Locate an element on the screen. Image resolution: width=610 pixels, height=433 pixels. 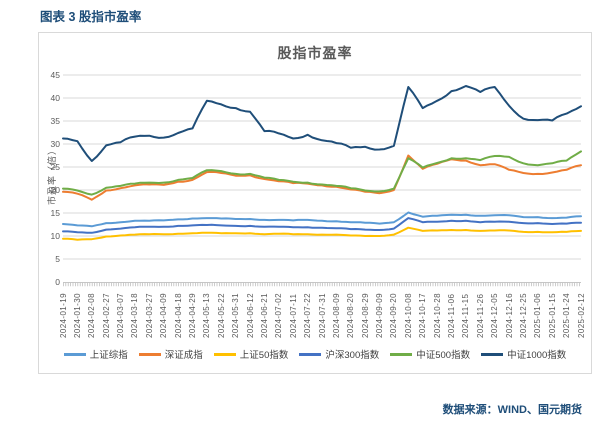
chart-title: 股指市盈率 is located at coordinates (315, 53).